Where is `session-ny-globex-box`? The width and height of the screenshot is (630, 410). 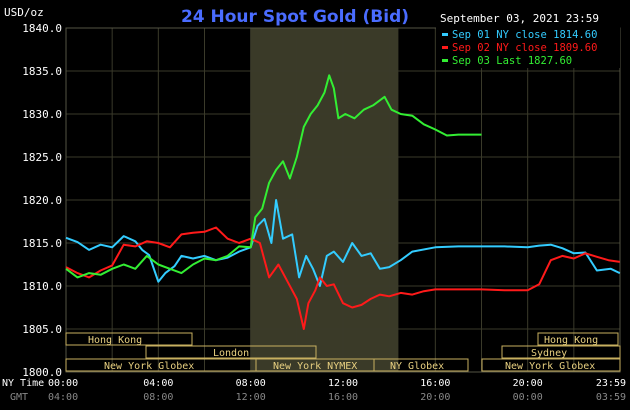
session-ny-globex-box is located at coordinates (421, 365).